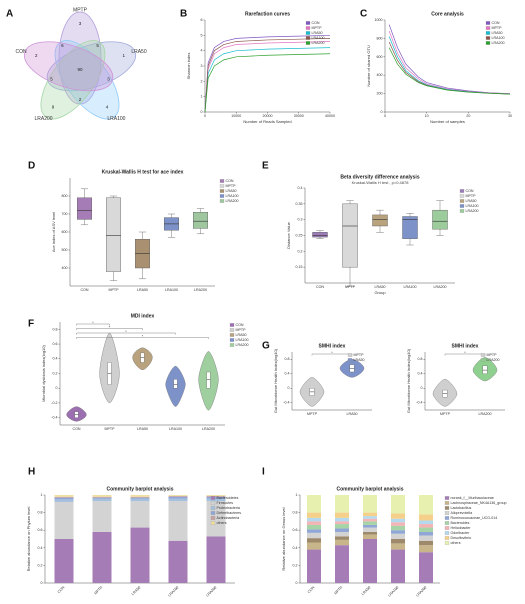  Describe the element at coordinates (228, 498) in the screenshot. I see `legend-label: Bacteroidetes` at that location.